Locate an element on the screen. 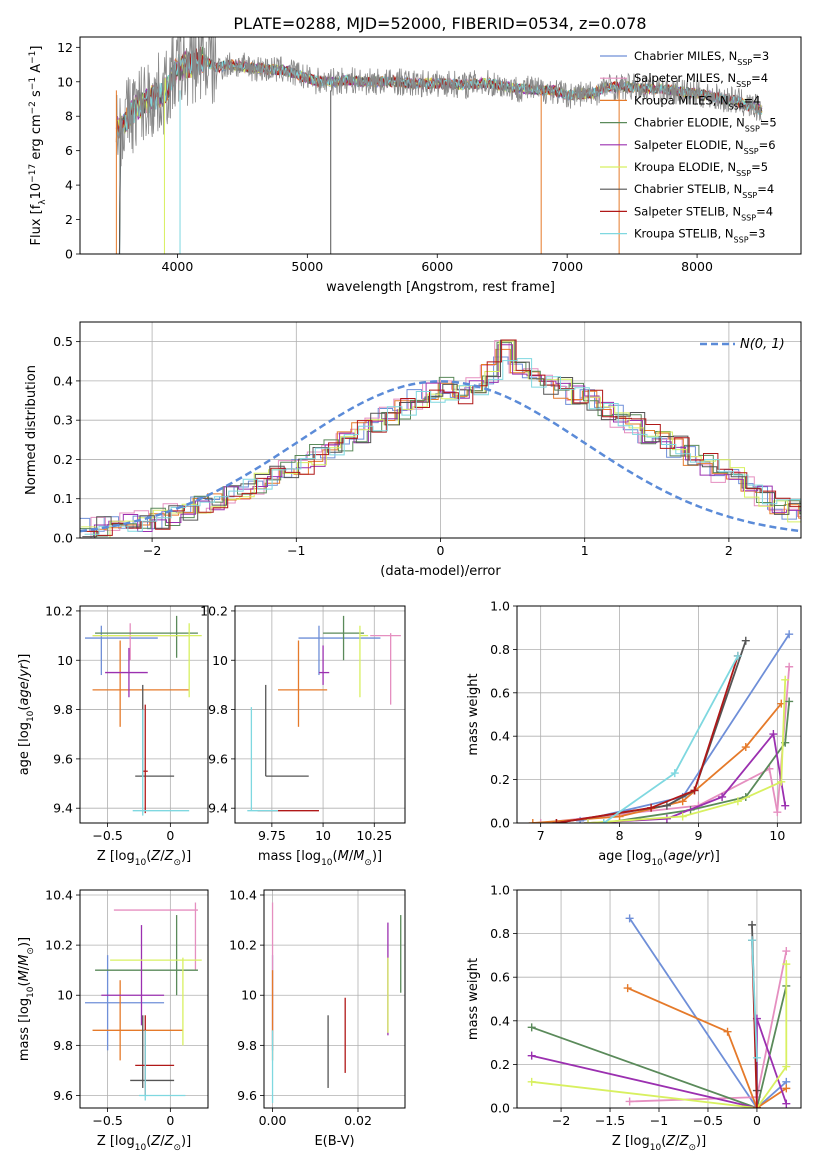 The image size is (819, 1170). x-axis-label-part: yr is located at coordinates (704, 856).